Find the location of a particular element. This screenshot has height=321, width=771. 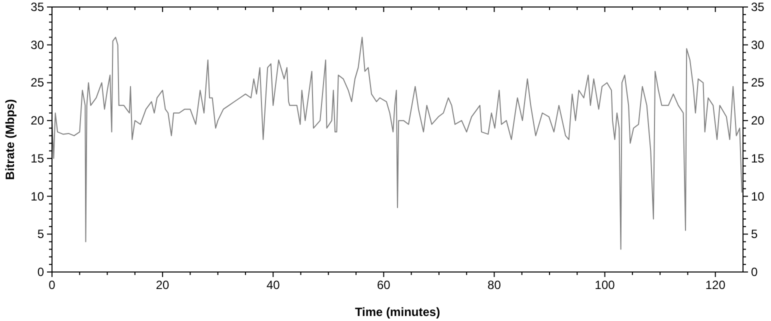

x-tick-label: 120 is located at coordinates (715, 285).